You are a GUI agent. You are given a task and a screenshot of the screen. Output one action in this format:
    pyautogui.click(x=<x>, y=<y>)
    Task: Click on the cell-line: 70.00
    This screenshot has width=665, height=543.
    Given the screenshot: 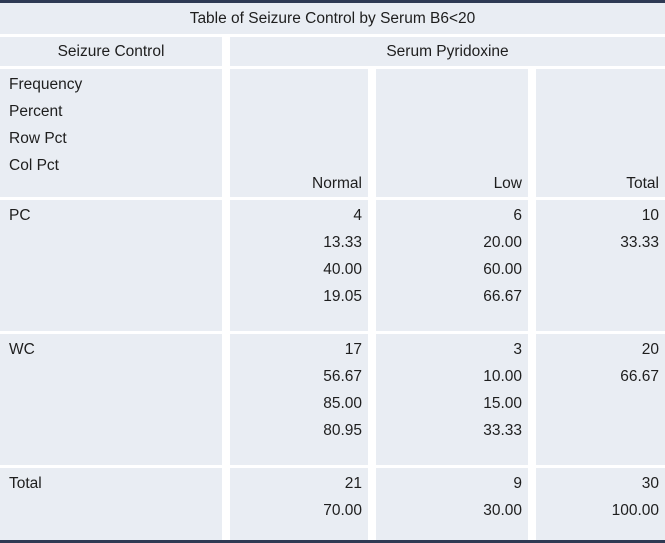 What is the action you would take?
    pyautogui.click(x=342, y=510)
    